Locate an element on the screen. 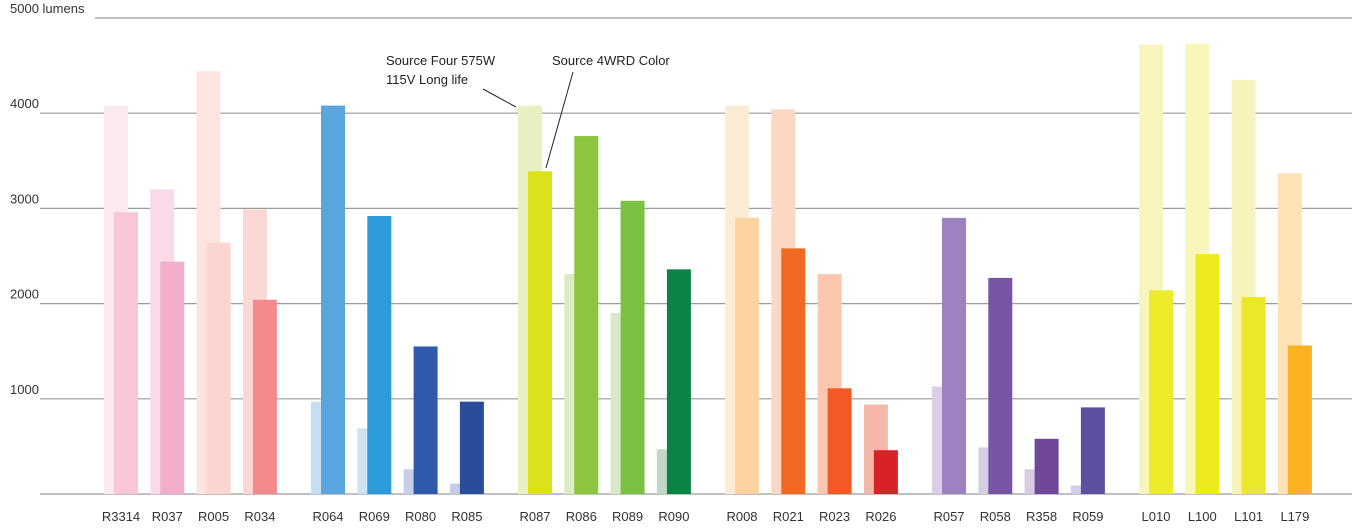 This screenshot has width=1360, height=529. category-label: L101 is located at coordinates (1248, 516).